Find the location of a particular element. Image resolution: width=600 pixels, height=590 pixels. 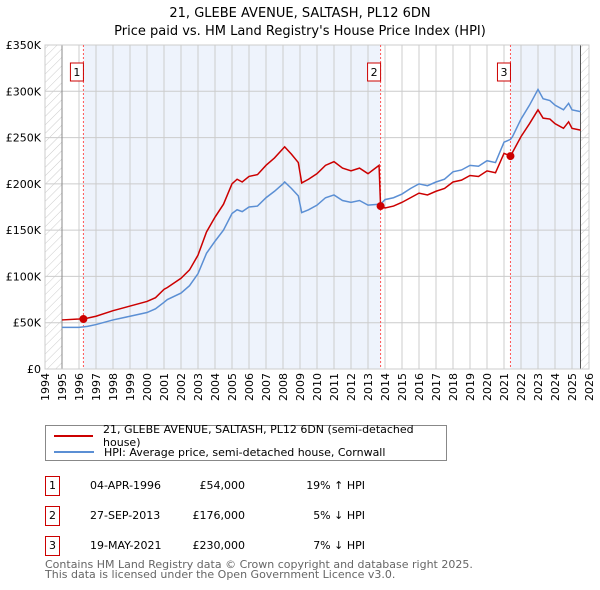

x-tick-label: 2017 is located at coordinates (436, 387).